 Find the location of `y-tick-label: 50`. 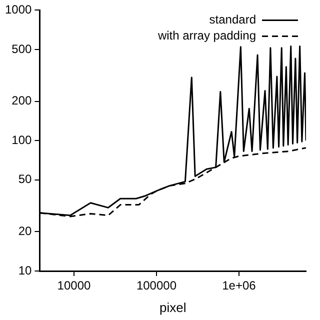

y-tick-label: 50 is located at coordinates (25, 179).